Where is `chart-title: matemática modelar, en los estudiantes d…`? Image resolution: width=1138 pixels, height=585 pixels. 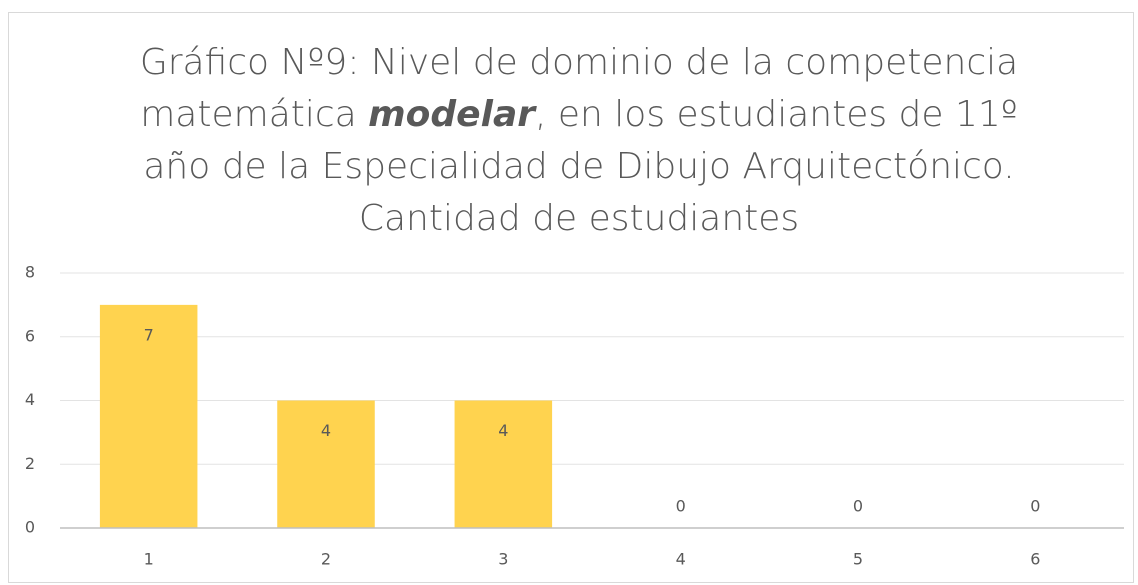 chart-title: matemática modelar, en los estudiantes d… is located at coordinates (579, 114).